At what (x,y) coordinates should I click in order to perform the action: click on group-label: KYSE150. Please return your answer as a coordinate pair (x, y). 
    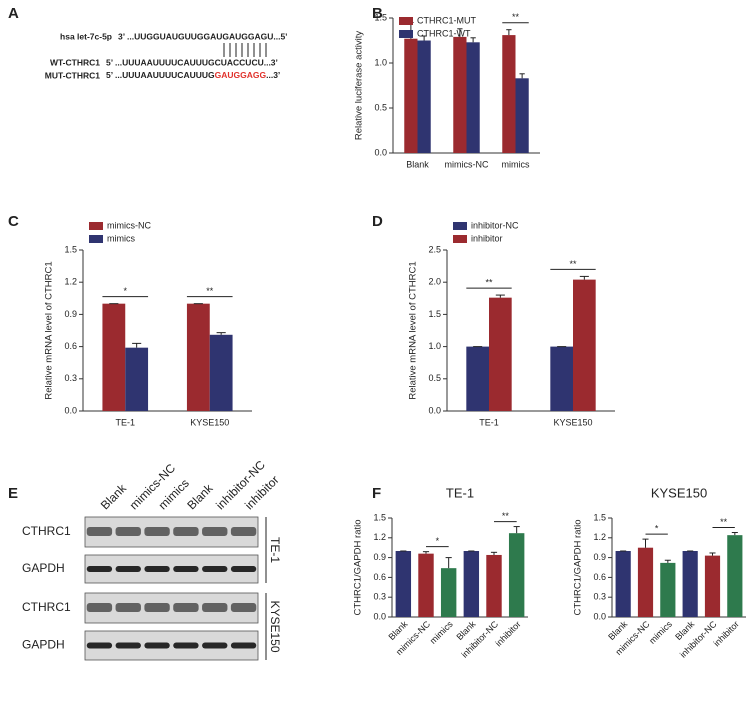
    Looking at the image, I should click on (275, 626).